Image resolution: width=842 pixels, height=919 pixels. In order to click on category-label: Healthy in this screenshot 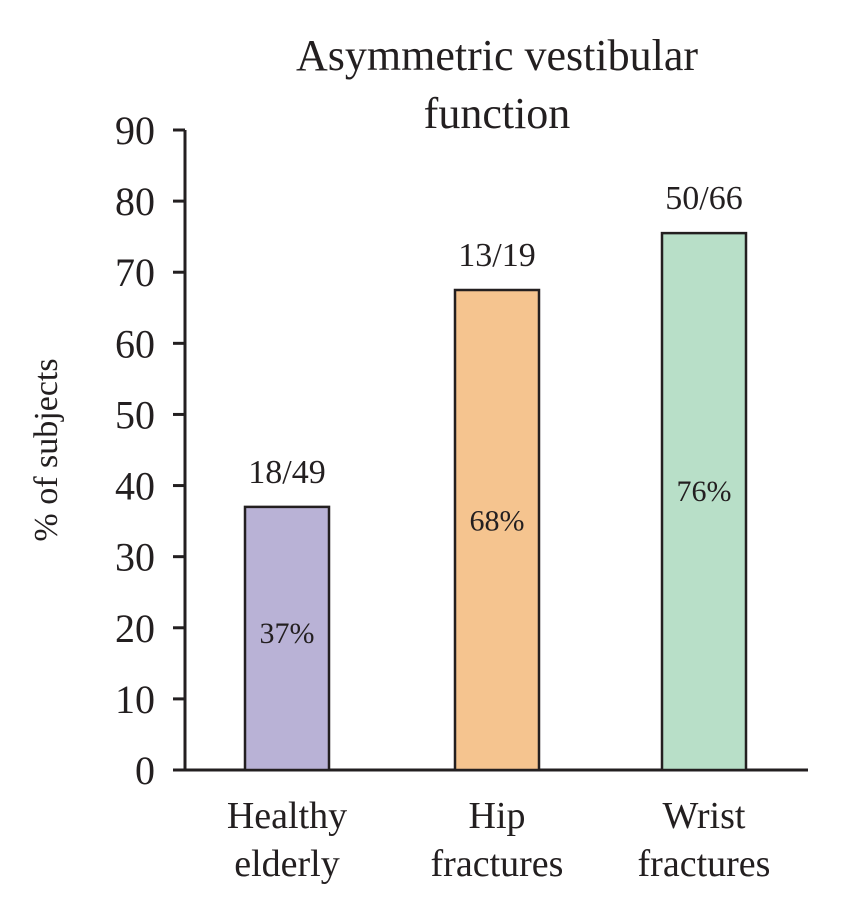, I will do `click(287, 816)`.